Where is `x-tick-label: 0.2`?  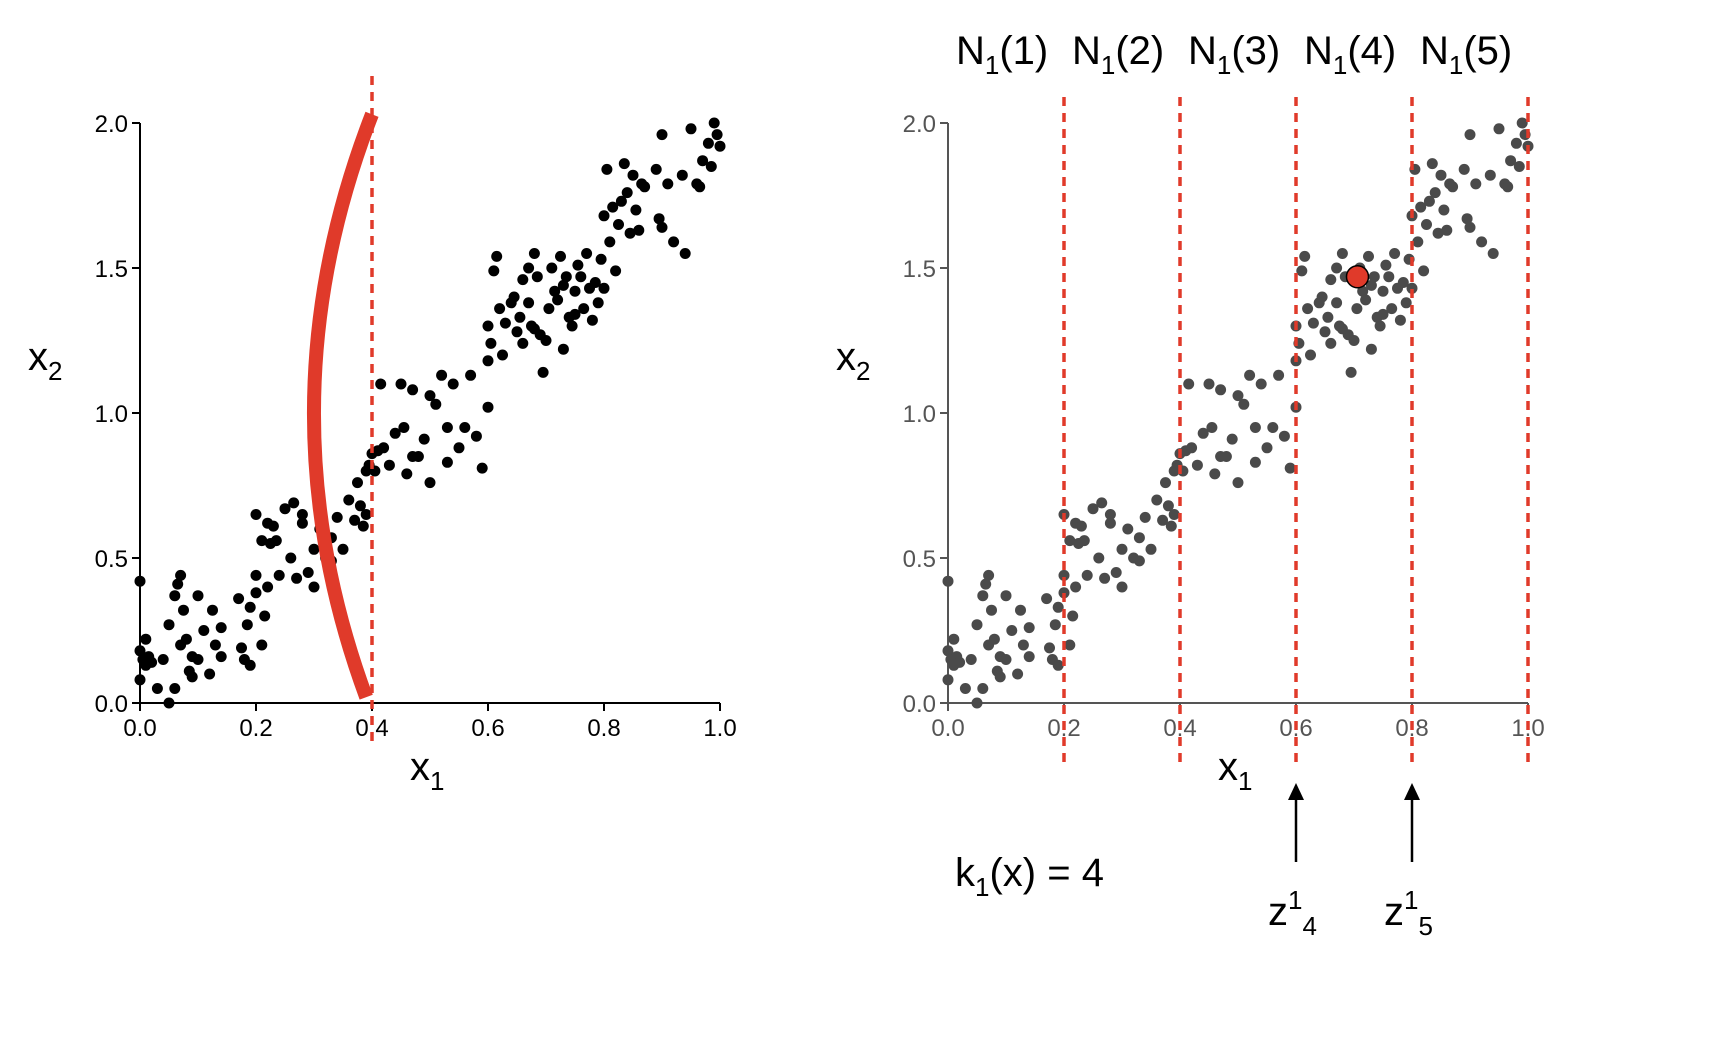 x-tick-label: 0.2 is located at coordinates (255, 728).